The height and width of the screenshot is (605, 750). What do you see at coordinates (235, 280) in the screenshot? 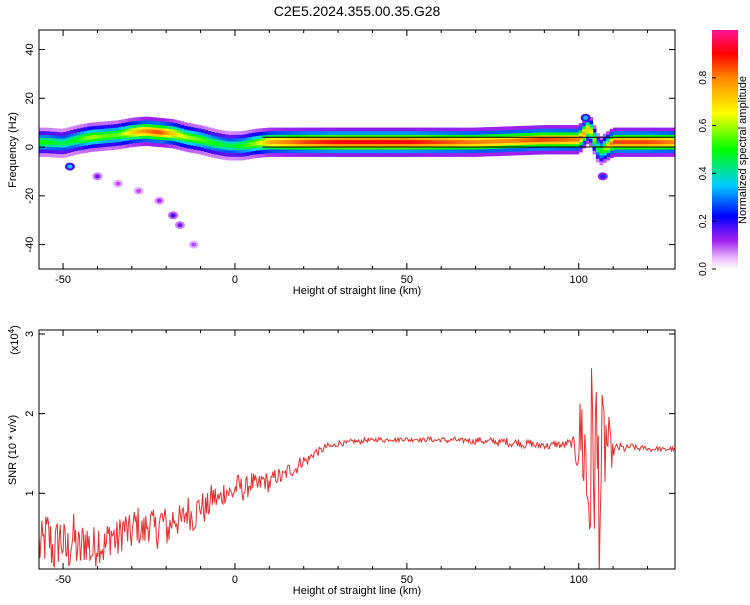
I see `x-tick-label: 0` at bounding box center [235, 280].